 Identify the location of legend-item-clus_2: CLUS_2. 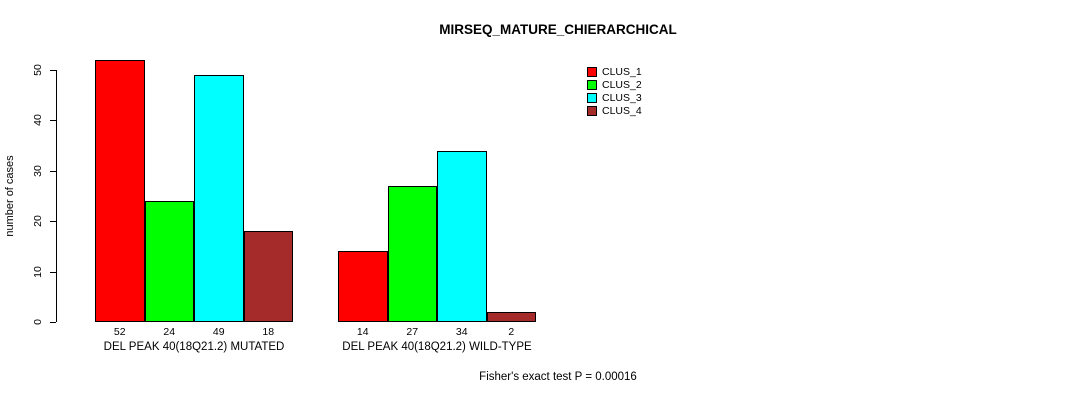
(614, 84).